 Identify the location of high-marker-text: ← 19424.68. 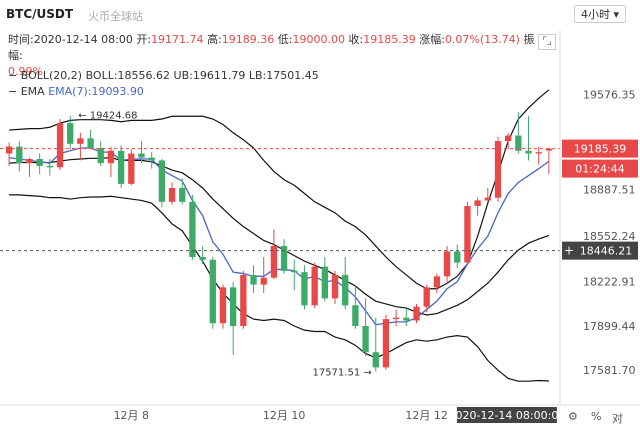
(107, 116).